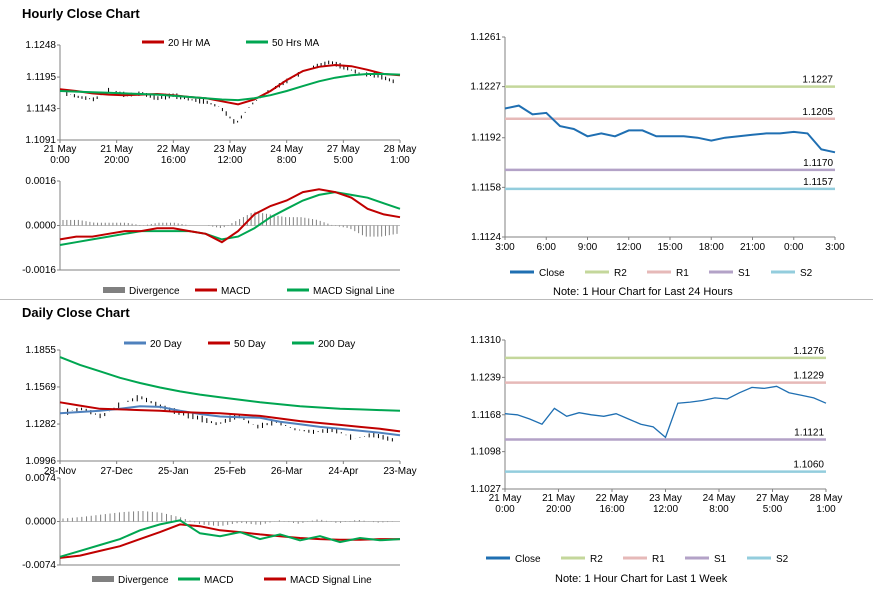 The height and width of the screenshot is (601, 873). I want to click on hourly-levels-level-label-r2: 1.1227, so click(817, 80).